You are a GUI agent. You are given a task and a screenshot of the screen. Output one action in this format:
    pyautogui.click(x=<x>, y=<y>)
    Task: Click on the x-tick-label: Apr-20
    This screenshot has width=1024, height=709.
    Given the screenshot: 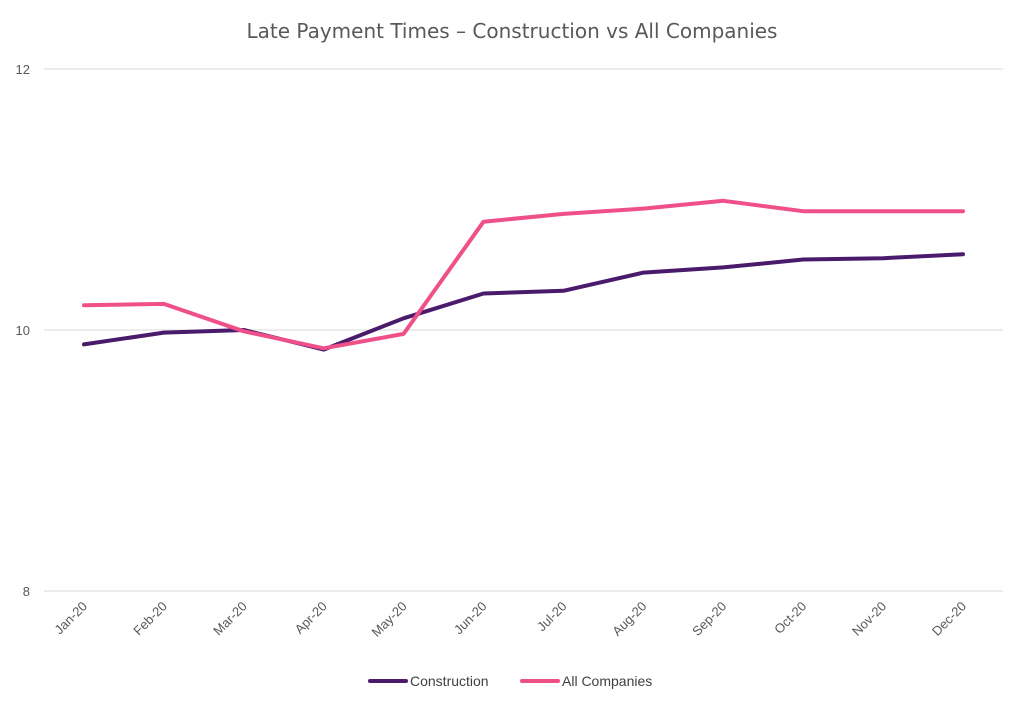 What is the action you would take?
    pyautogui.click(x=311, y=618)
    